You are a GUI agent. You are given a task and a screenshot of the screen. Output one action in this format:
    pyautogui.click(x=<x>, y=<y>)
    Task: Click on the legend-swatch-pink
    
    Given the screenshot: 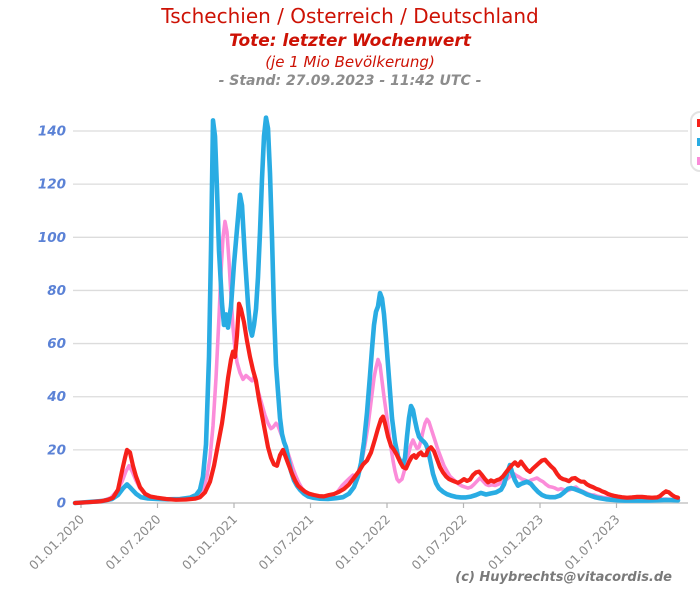 What is the action you would take?
    pyautogui.click(x=698, y=160)
    